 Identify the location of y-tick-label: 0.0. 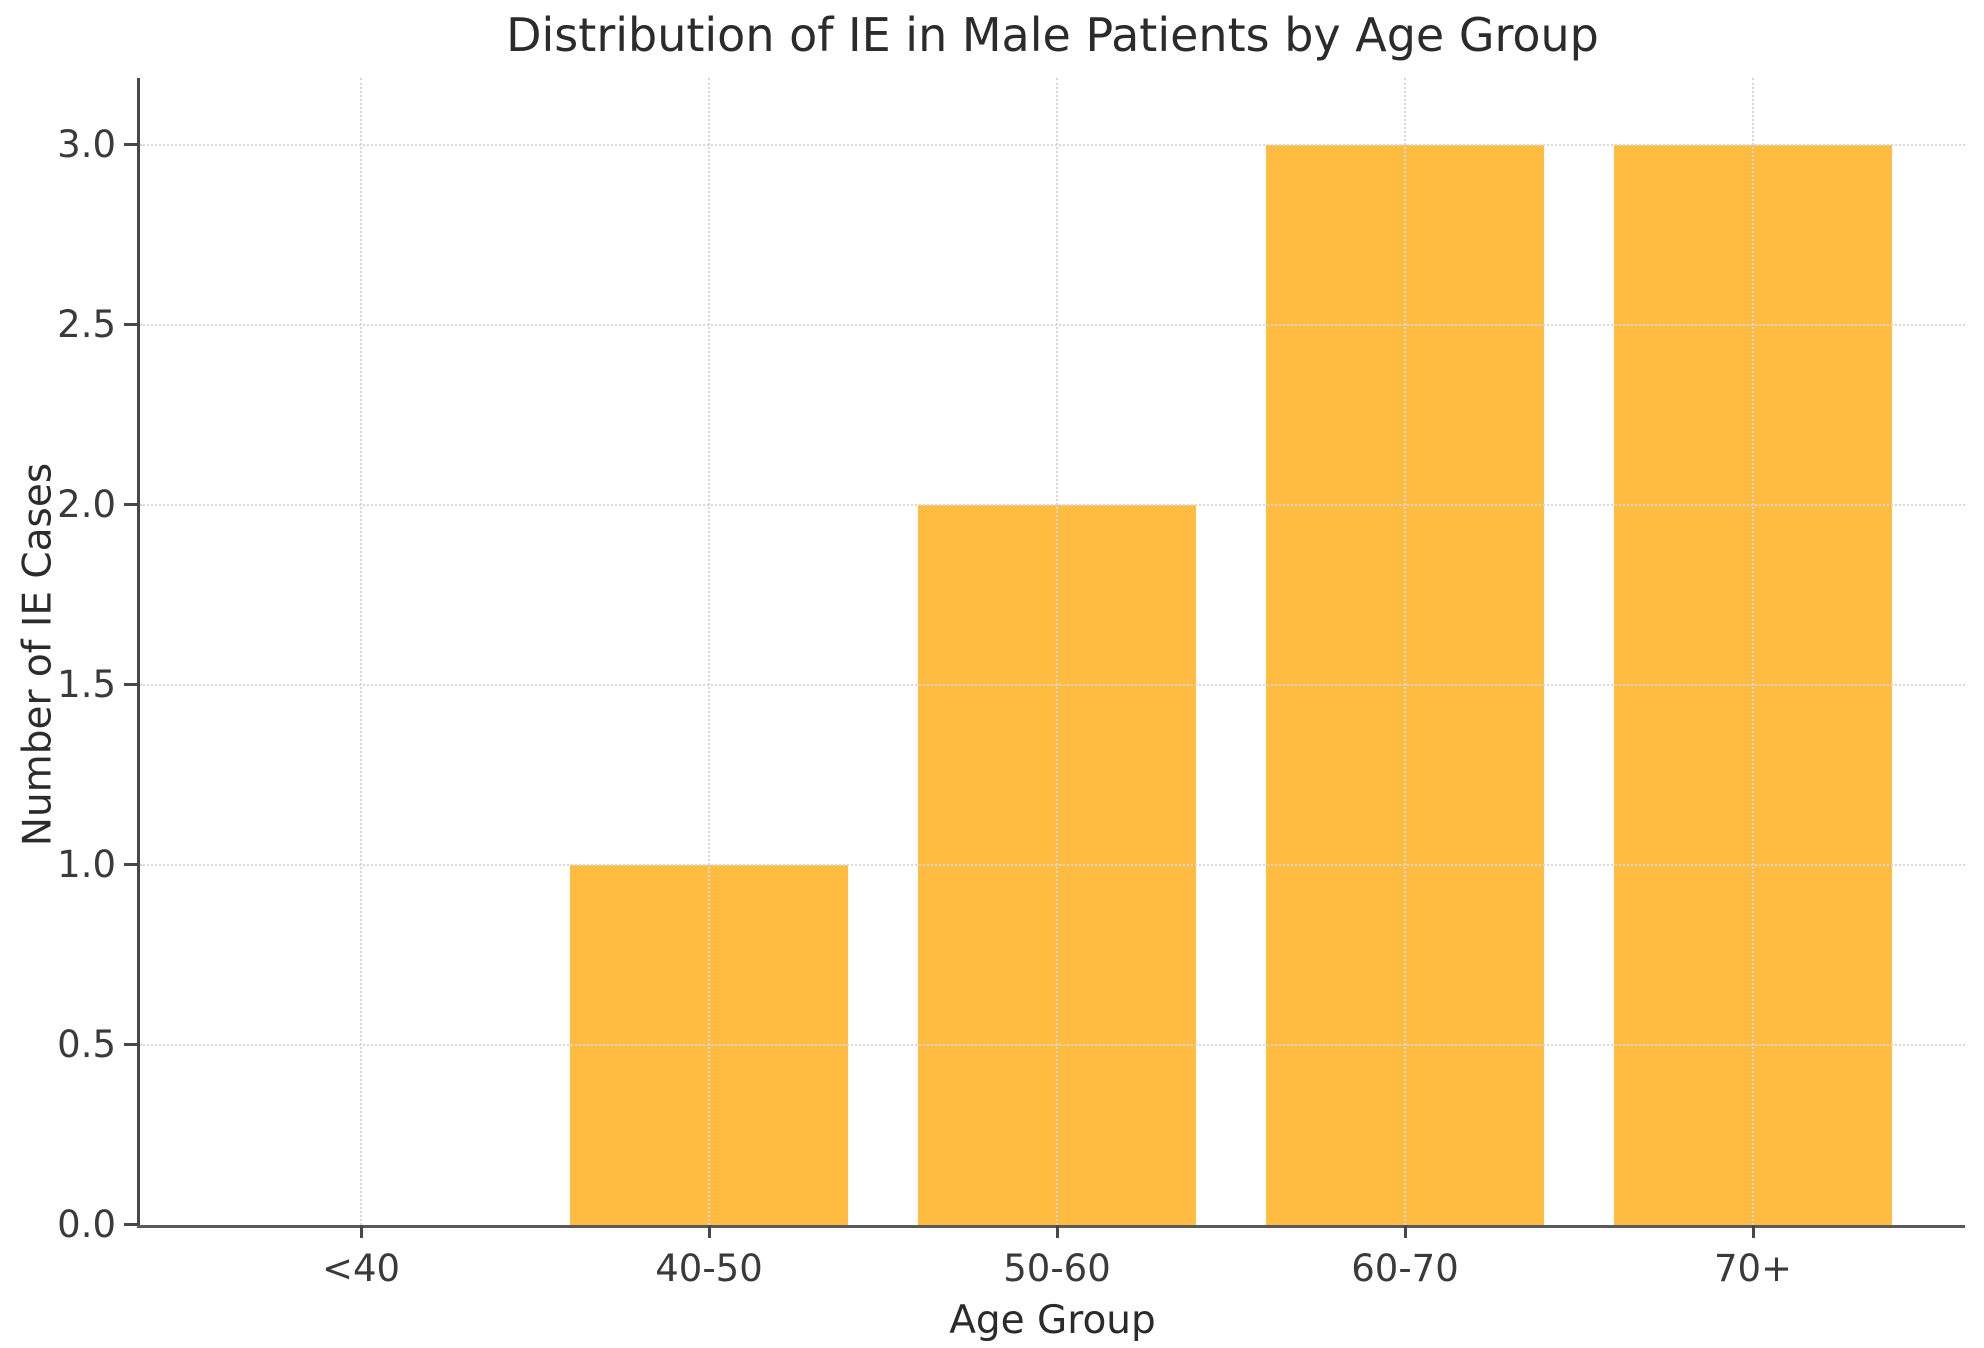
(86, 1224).